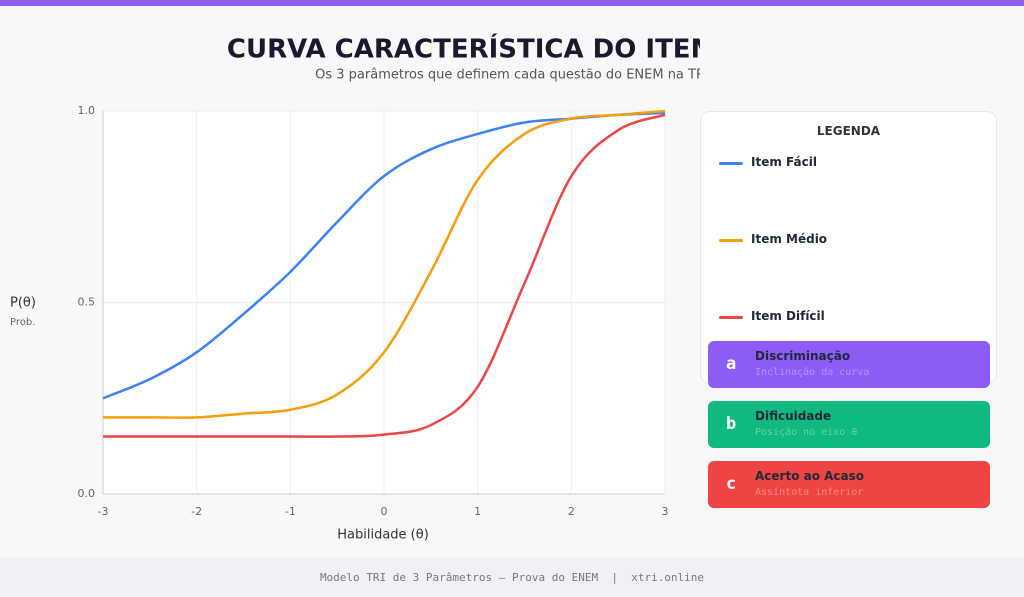 This screenshot has height=597, width=1024. I want to click on param-card: a Discriminação Inclinação da curva, so click(849, 364).